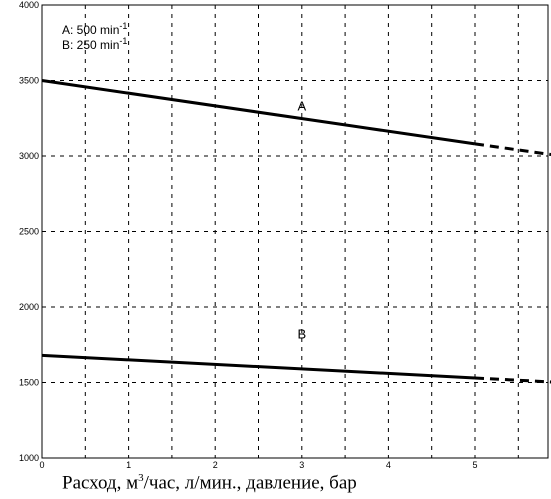  Describe the element at coordinates (29, 307) in the screenshot. I see `y-tick-label-2: 2000` at that location.